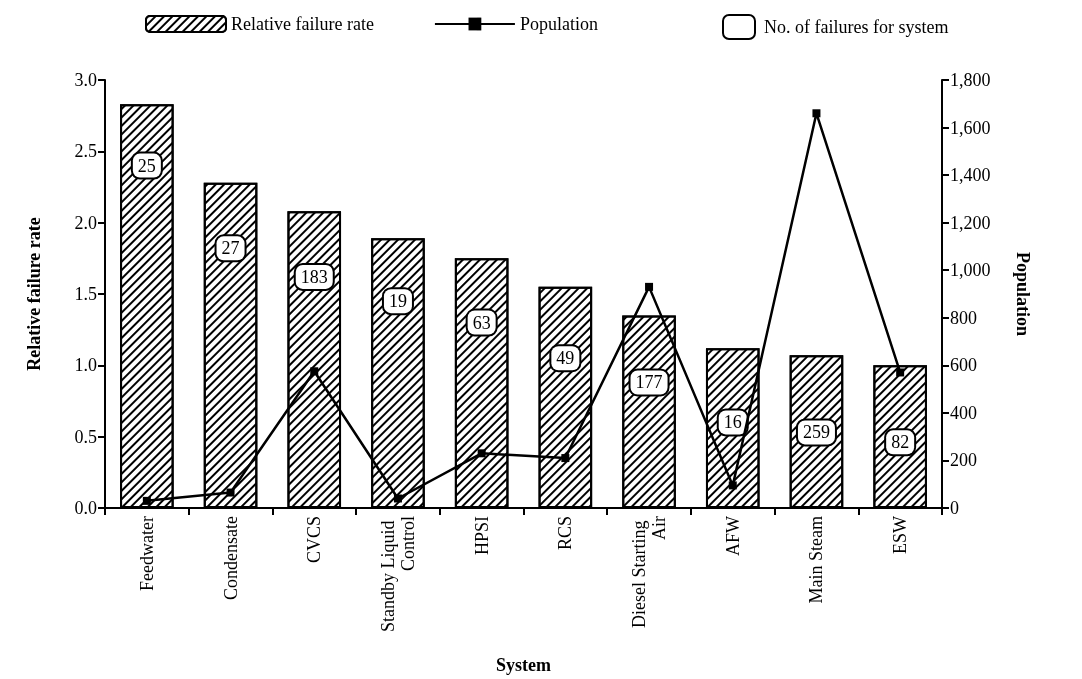  What do you see at coordinates (85, 365) in the screenshot?
I see `y-tick-label: 1.0` at bounding box center [85, 365].